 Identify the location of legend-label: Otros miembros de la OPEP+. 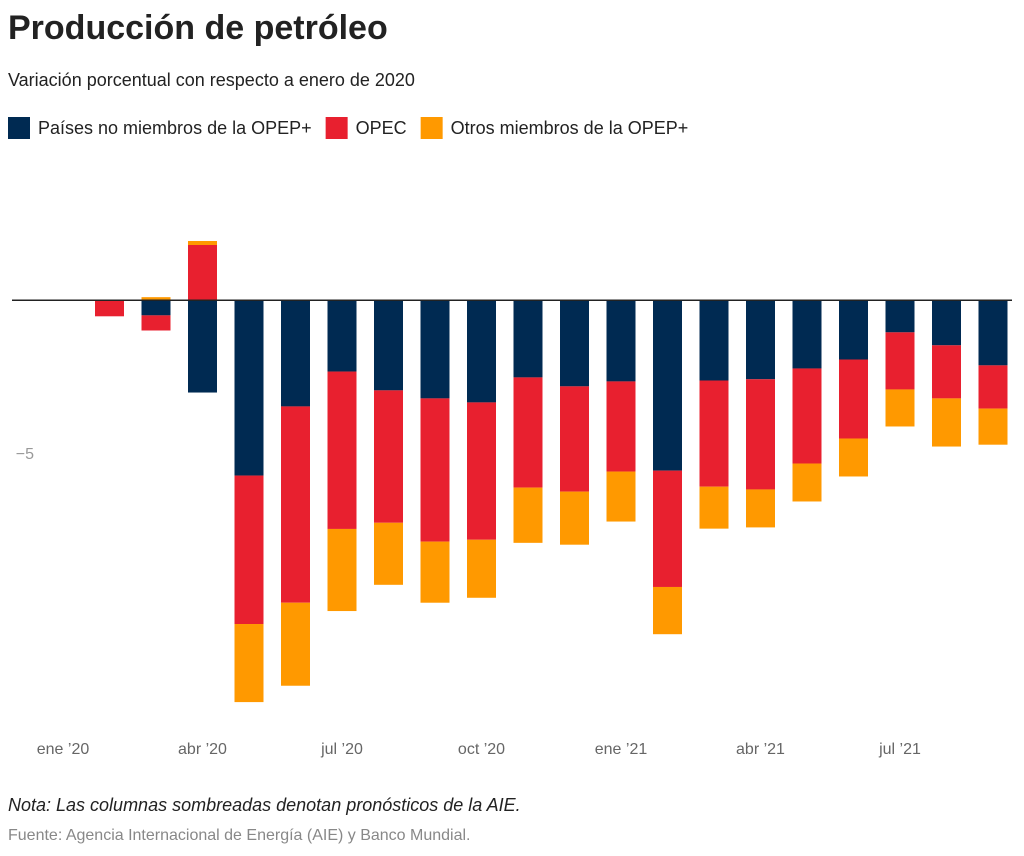
(570, 128).